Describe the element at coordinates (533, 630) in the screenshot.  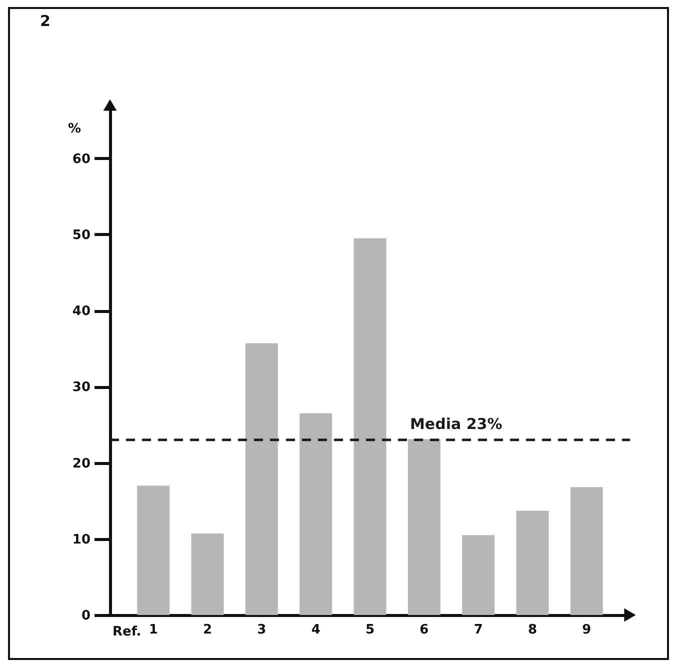
I see `x-tick-label: 8` at that location.